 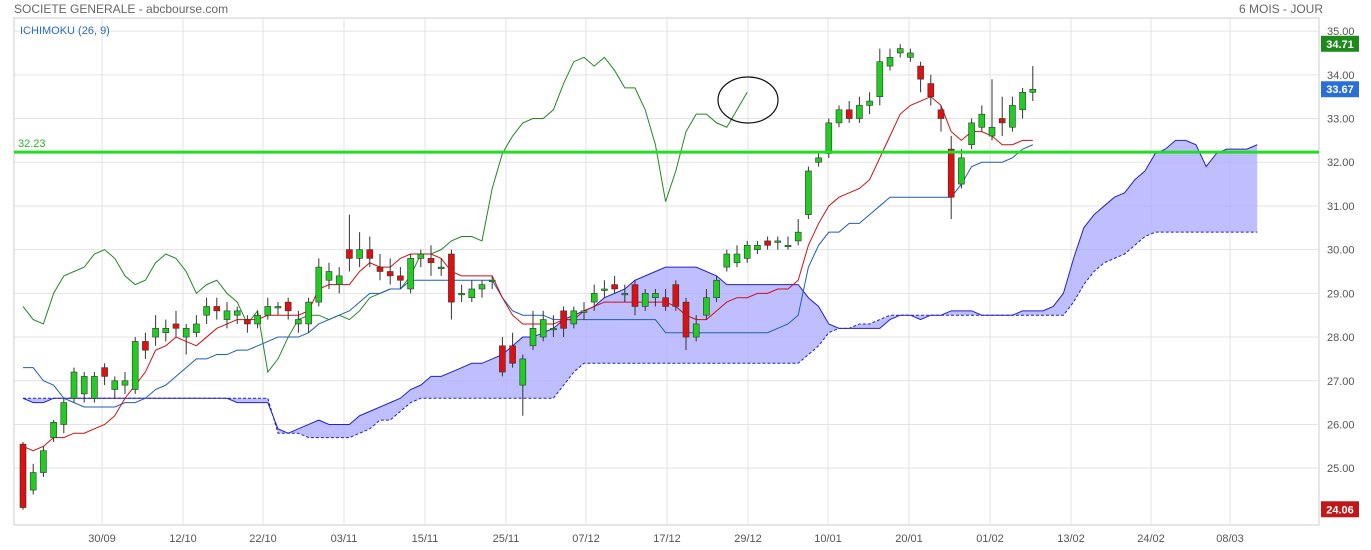 I want to click on x-tick-label: 12/10, so click(x=183, y=539).